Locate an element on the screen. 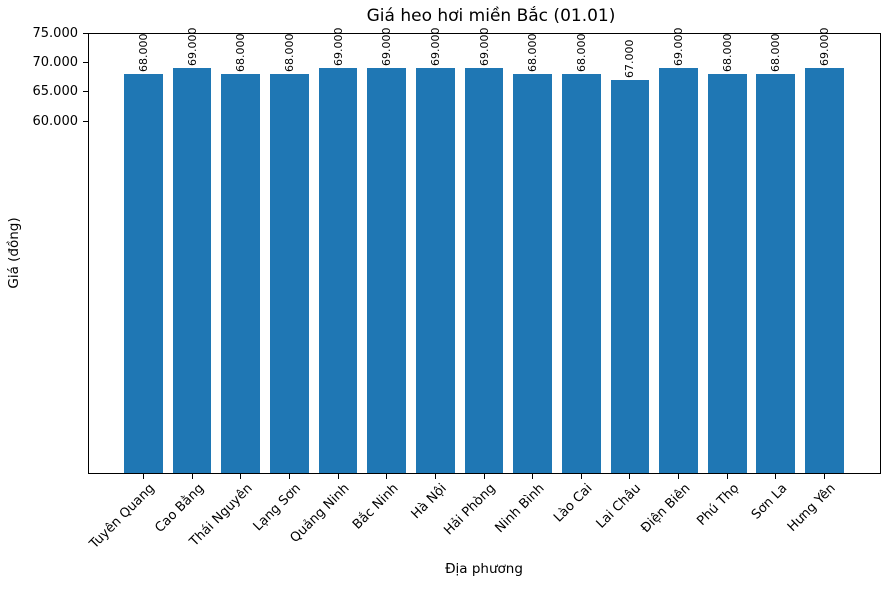 The height and width of the screenshot is (590, 889). y-tick-label: 75.000 is located at coordinates (55, 33).